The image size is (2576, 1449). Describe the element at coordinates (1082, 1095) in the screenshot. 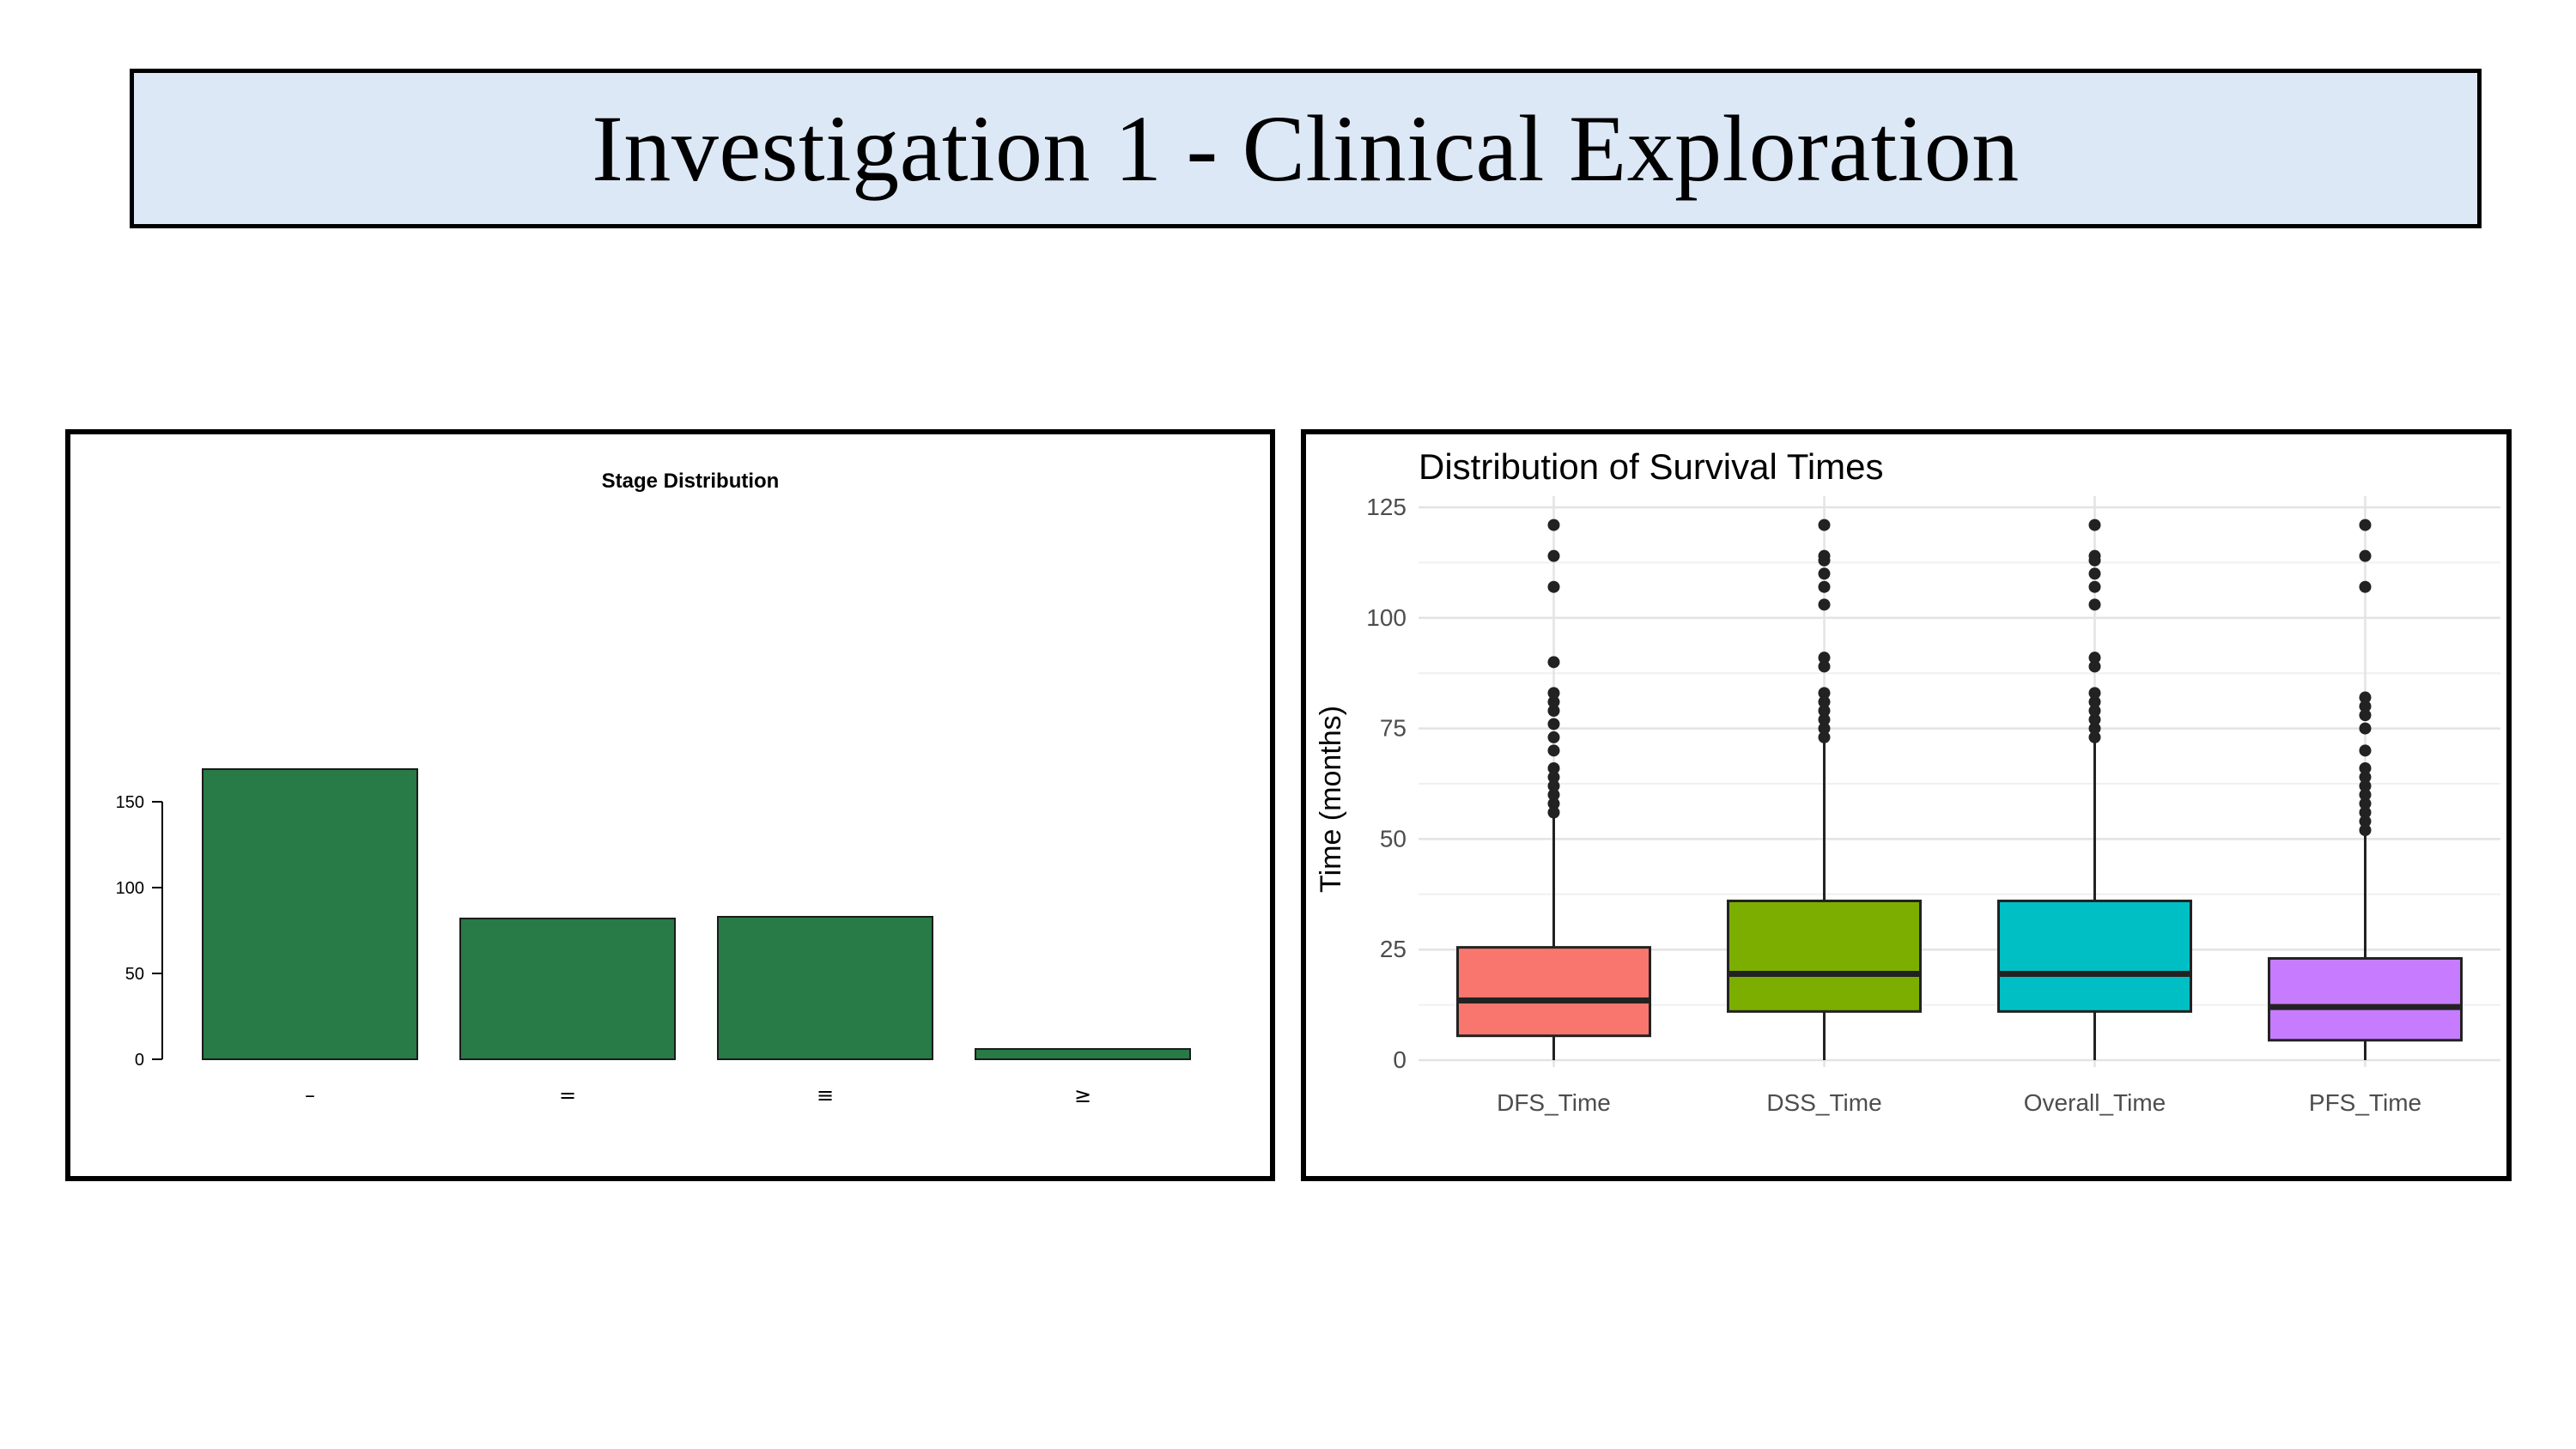

I see `x-tick-label: ≥` at that location.